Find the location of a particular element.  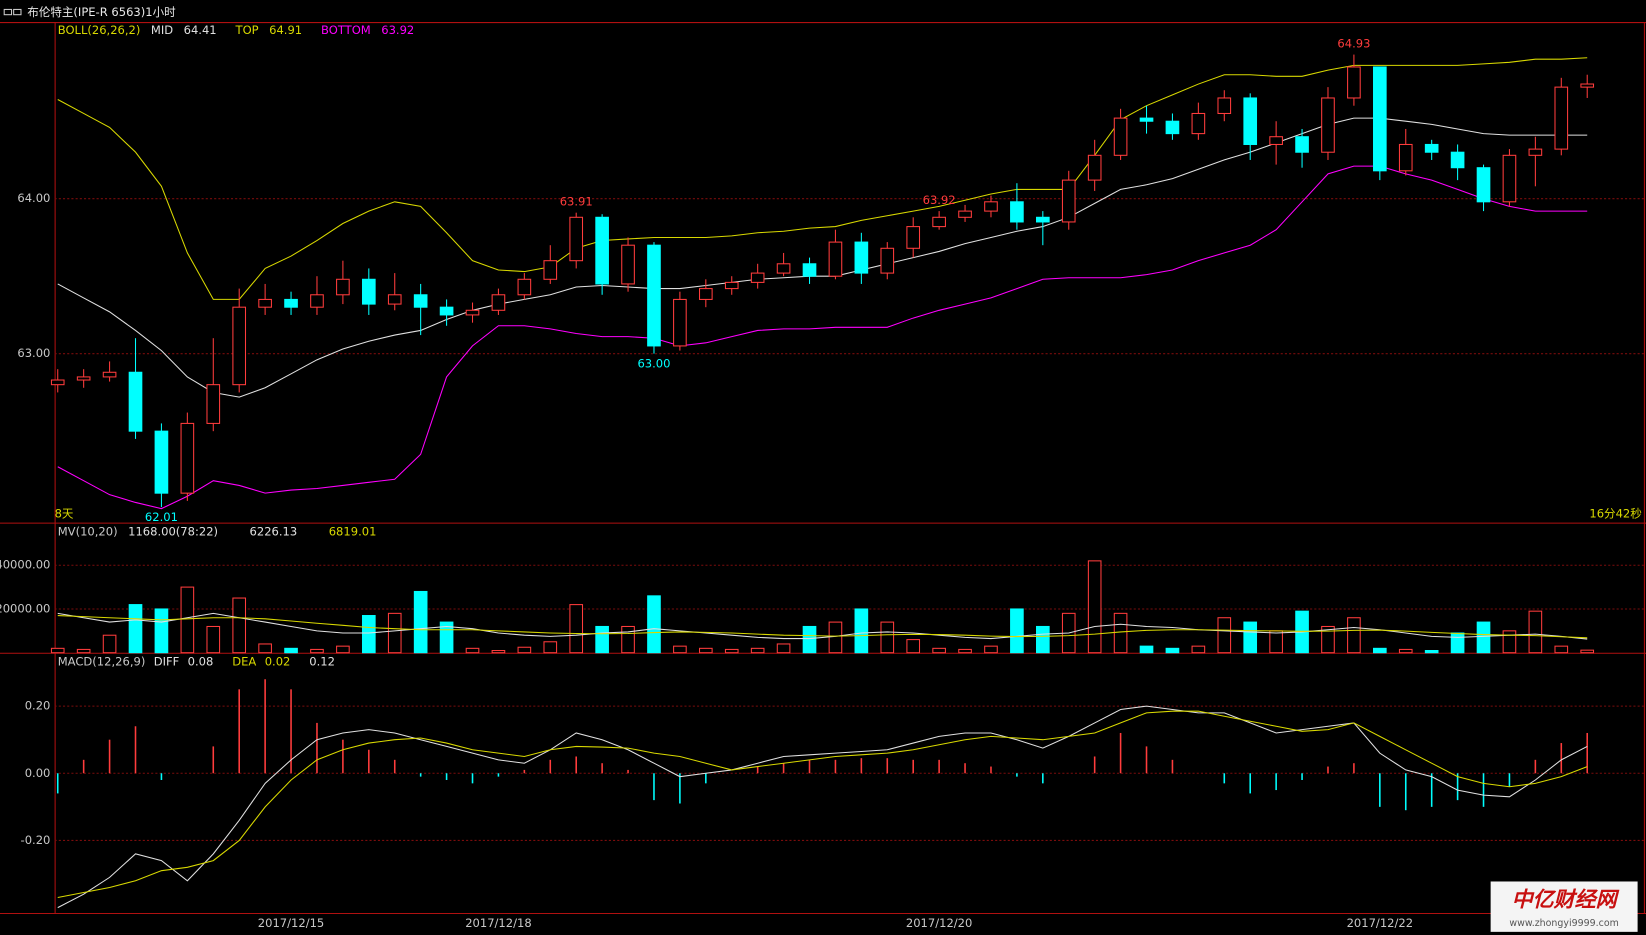

legend-text: MID is located at coordinates (162, 30).